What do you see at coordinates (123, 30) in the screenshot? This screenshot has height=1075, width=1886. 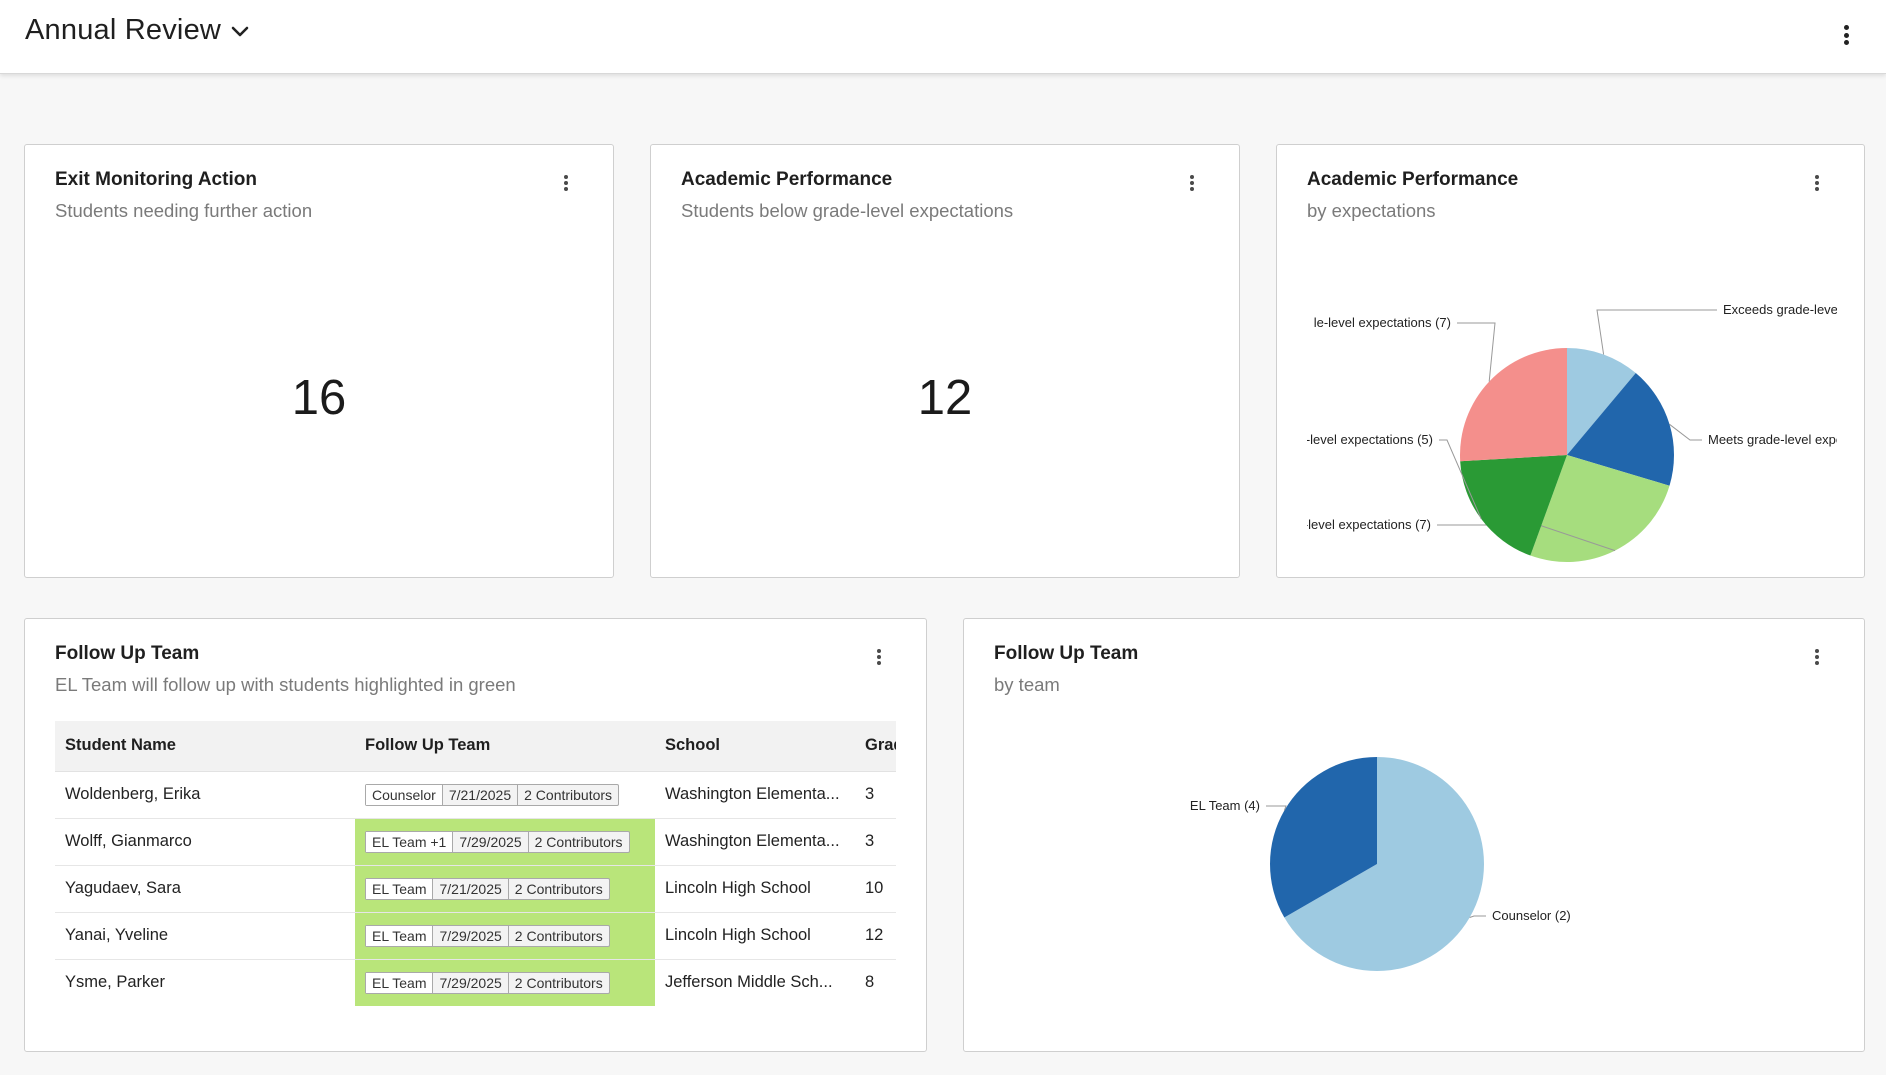 I see `page-title: Annual Review` at bounding box center [123, 30].